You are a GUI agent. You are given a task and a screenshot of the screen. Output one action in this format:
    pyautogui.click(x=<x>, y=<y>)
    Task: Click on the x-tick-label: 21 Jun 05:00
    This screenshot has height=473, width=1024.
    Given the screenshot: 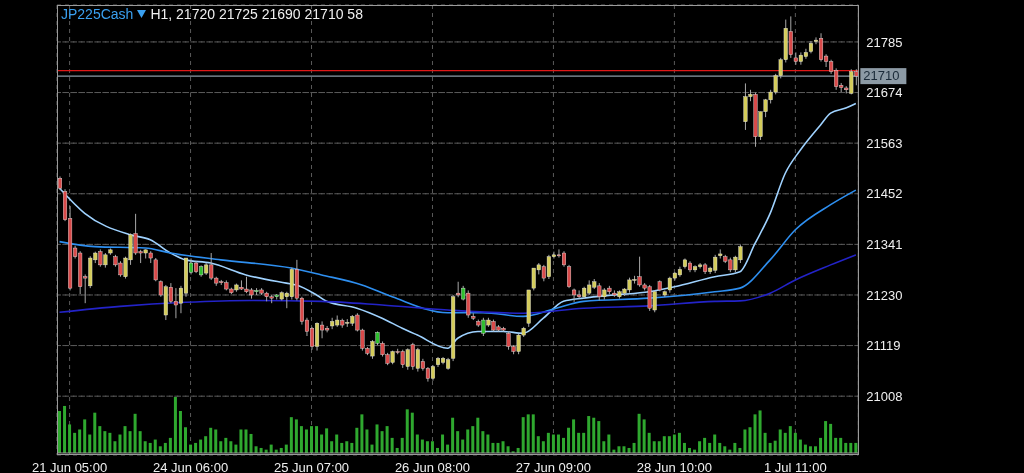 What is the action you would take?
    pyautogui.click(x=70, y=466)
    